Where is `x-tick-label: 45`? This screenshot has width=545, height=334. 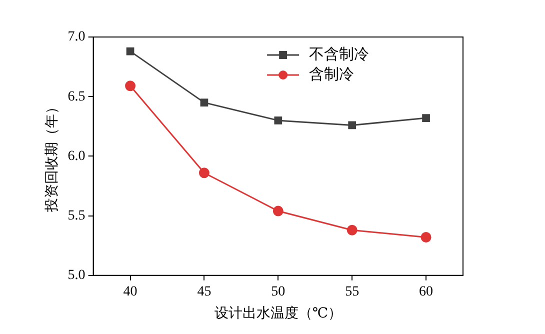
x-tick-label: 45 is located at coordinates (204, 292).